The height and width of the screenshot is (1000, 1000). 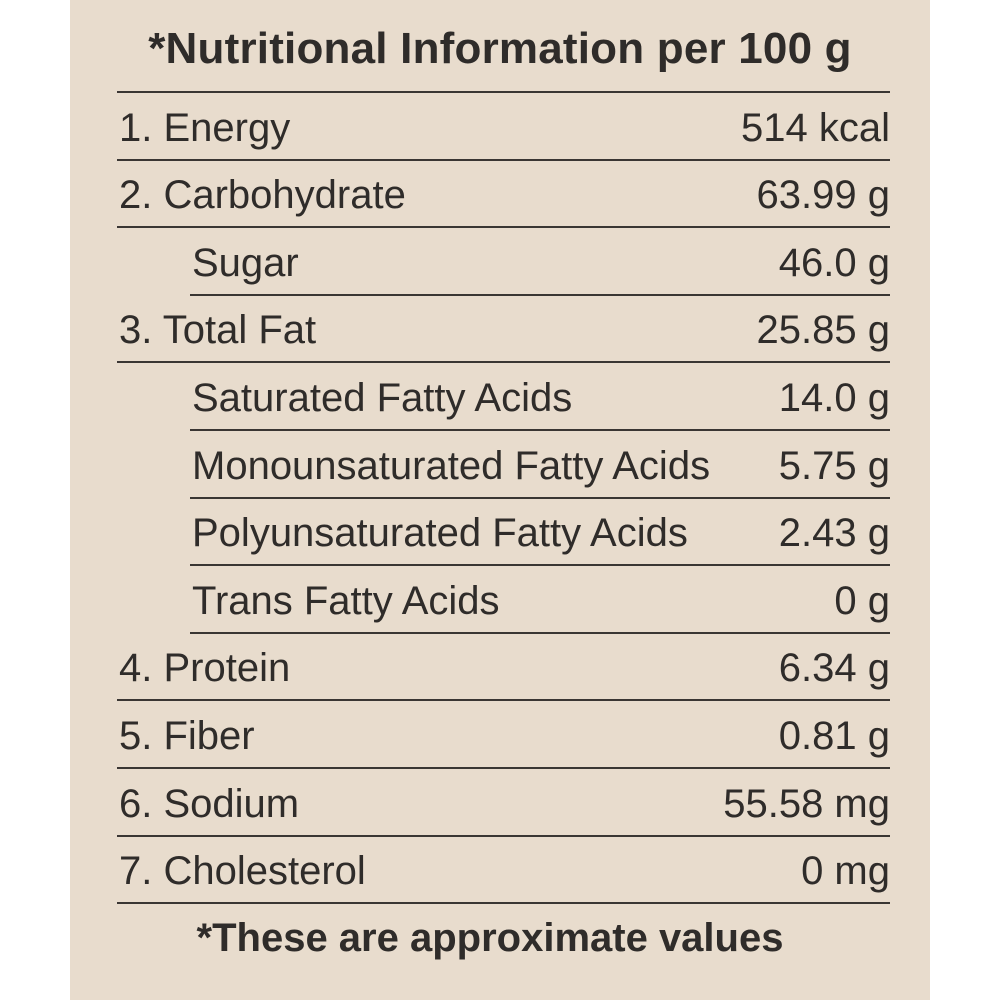 I want to click on sub-nutrient-row: Monounsaturated Fatty Acids 5.75 g, so click(x=540, y=465).